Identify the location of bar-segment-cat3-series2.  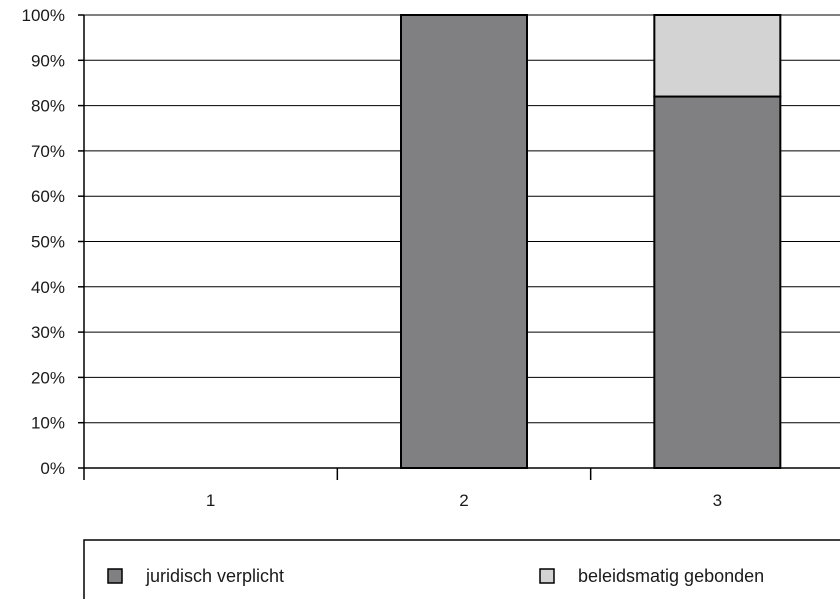
(717, 56).